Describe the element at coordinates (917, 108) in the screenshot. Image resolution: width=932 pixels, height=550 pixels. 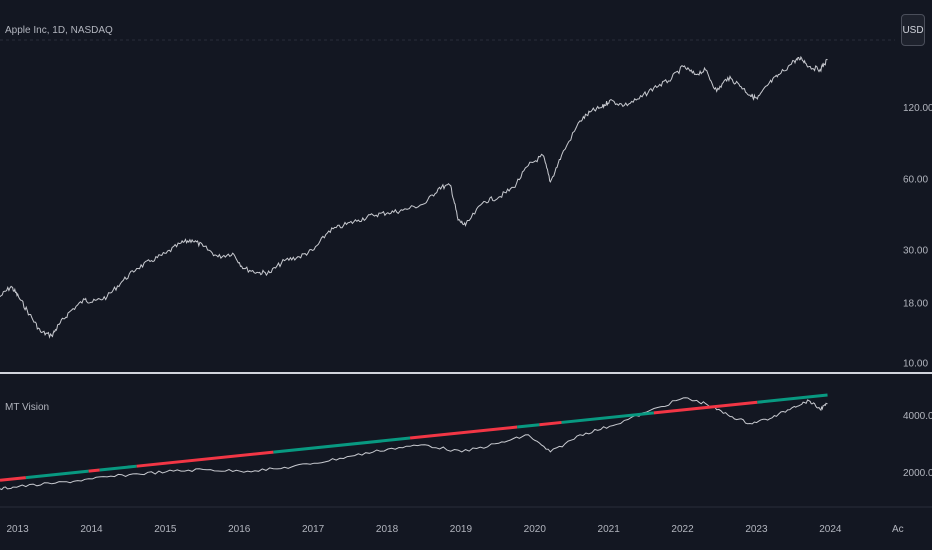
I see `price-tick-label: 120.00` at that location.